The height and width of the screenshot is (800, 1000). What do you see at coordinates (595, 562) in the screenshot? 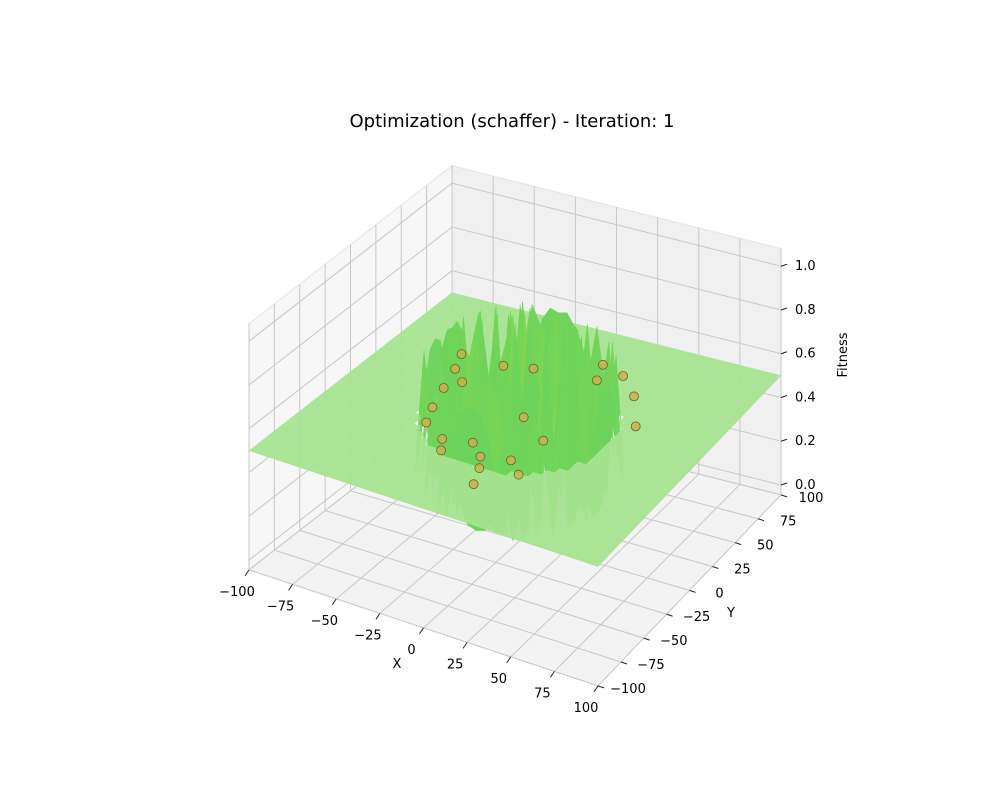
I see `surface-patch` at bounding box center [595, 562].